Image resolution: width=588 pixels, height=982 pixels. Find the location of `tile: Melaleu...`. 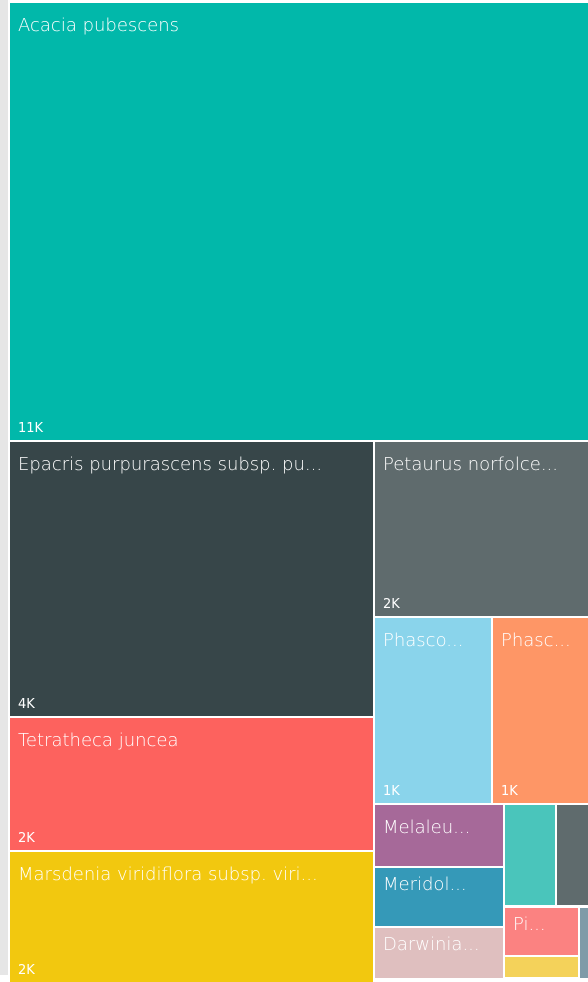

tile: Melaleu... is located at coordinates (439, 835).